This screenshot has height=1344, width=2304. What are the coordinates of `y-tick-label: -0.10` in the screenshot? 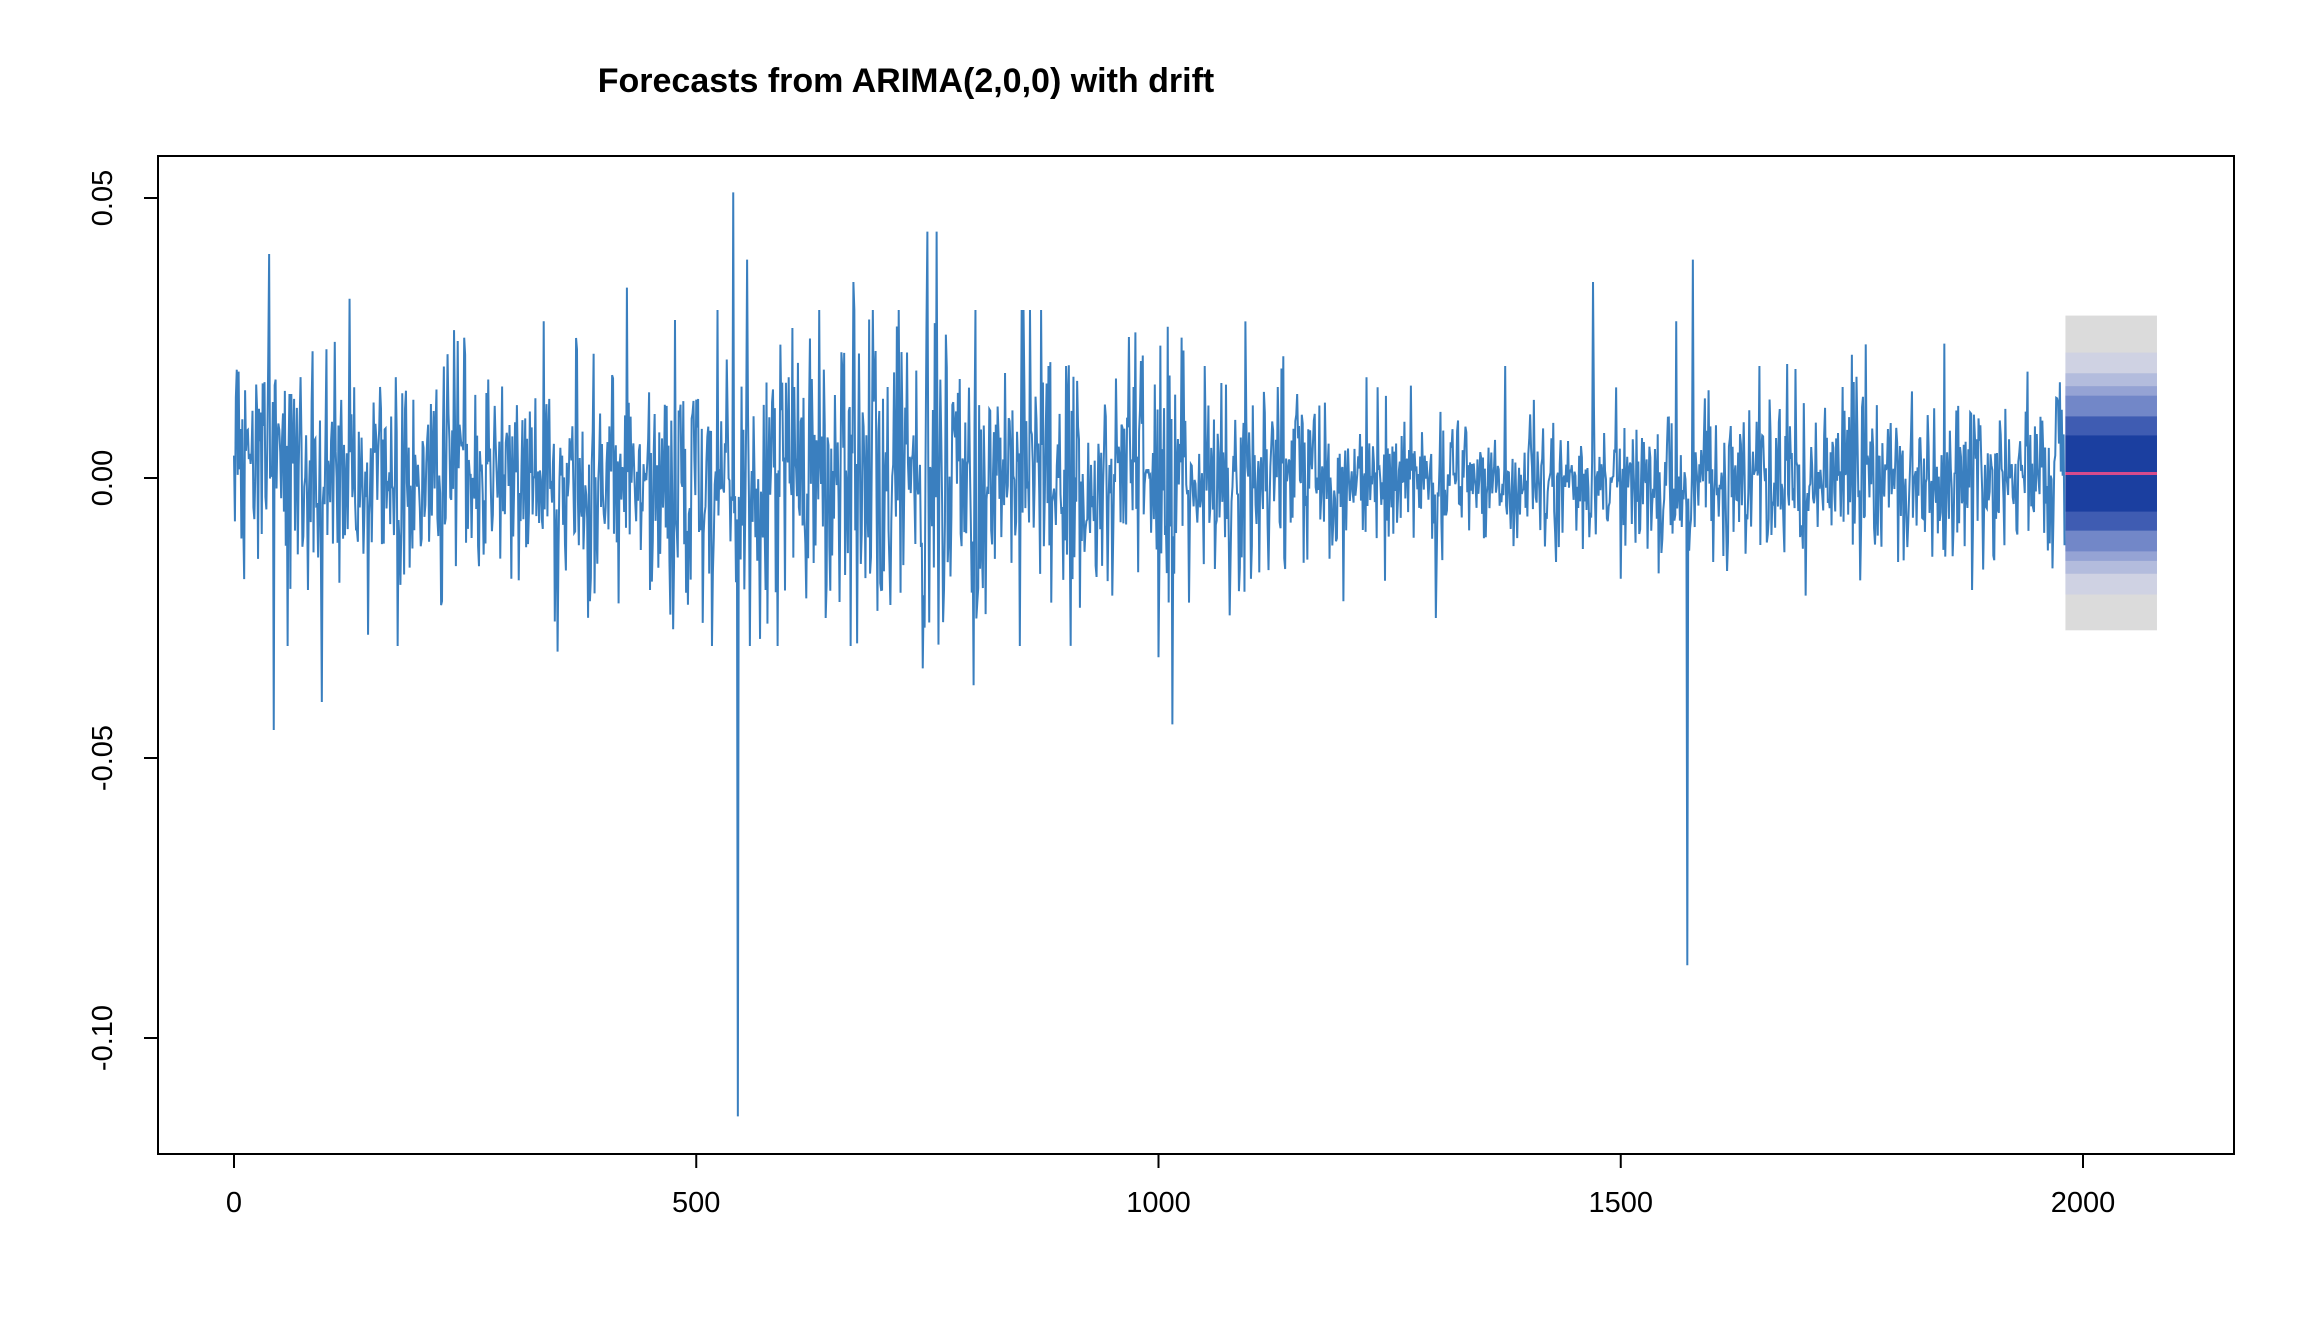 It's located at (103, 1038).